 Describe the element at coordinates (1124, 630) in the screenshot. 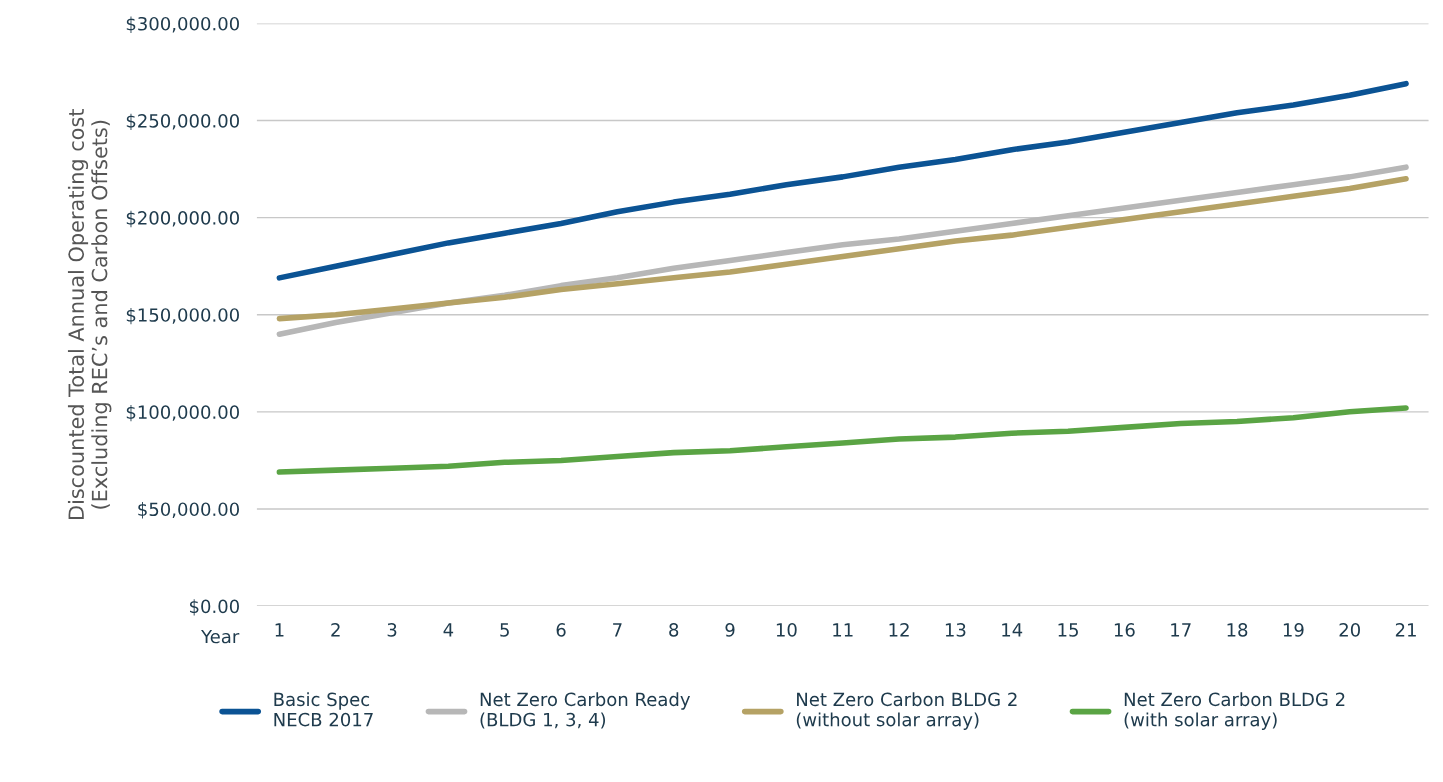

I see `x-tick-label: 16` at that location.